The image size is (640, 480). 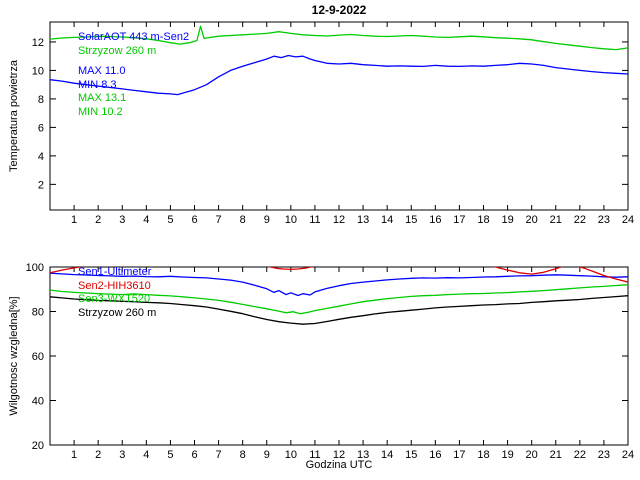 What do you see at coordinates (38, 71) in the screenshot?
I see `y-tick-label: 10` at bounding box center [38, 71].